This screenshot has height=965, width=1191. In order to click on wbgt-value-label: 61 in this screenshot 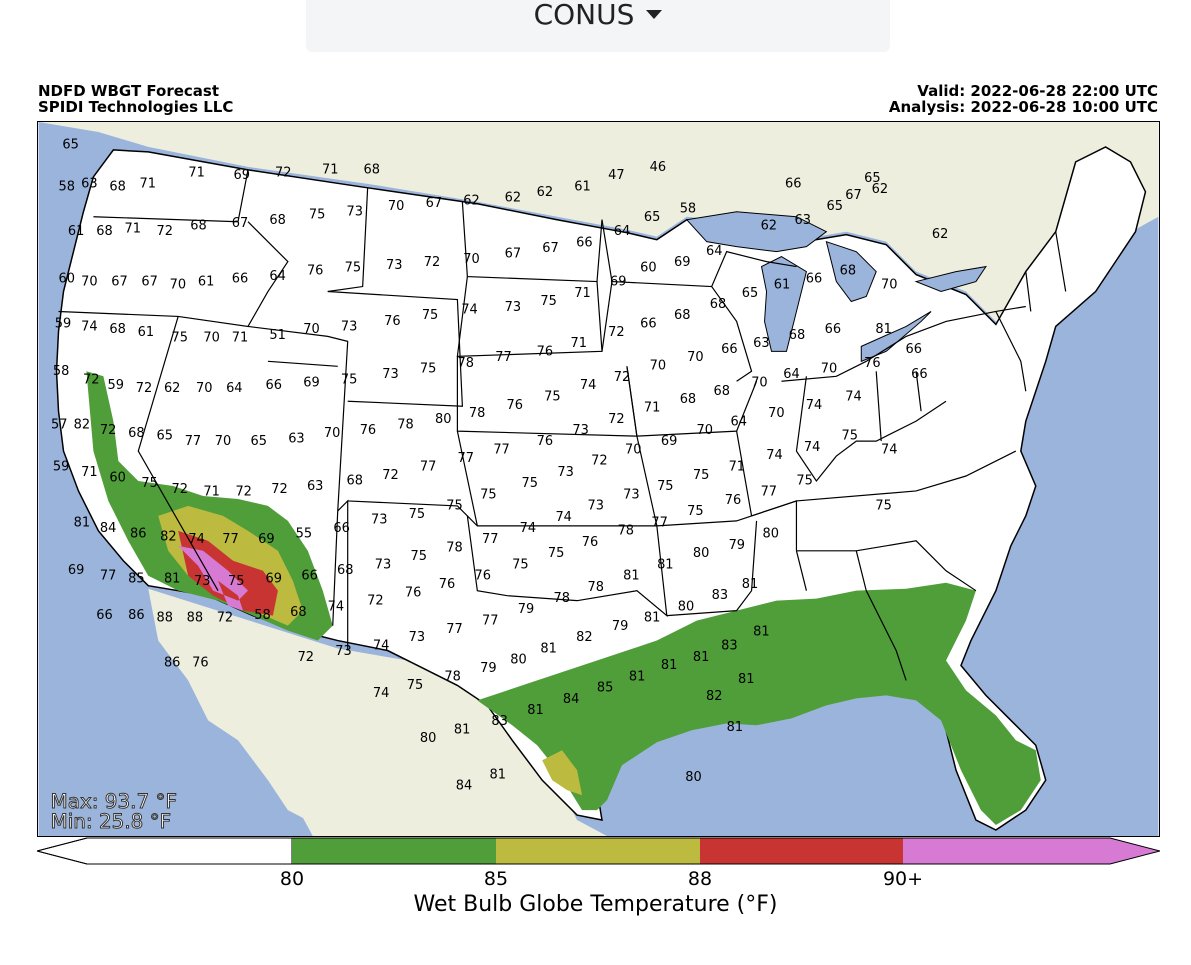, I will do `click(782, 284)`.